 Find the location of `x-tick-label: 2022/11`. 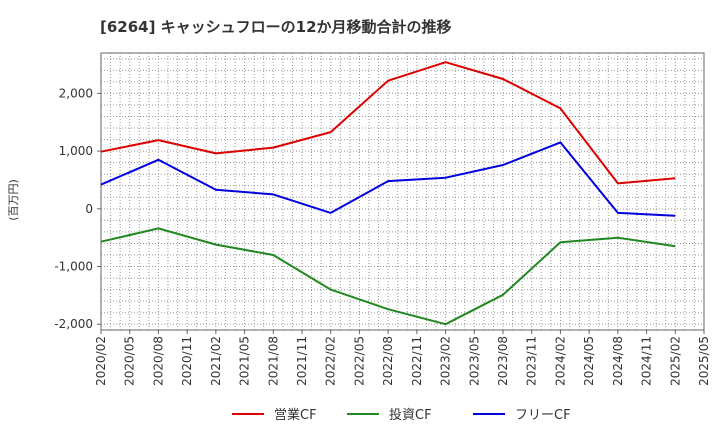

x-tick-label: 2022/11 is located at coordinates (417, 361).